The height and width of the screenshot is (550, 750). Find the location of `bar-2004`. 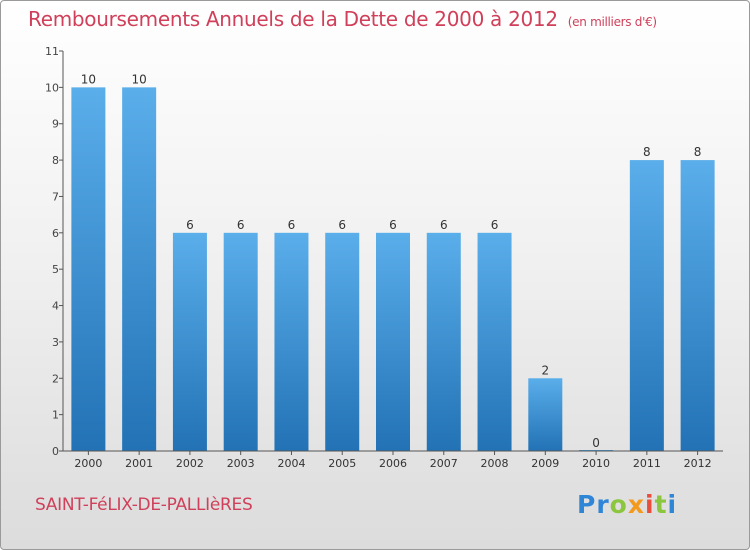

bar-2004 is located at coordinates (291, 341).